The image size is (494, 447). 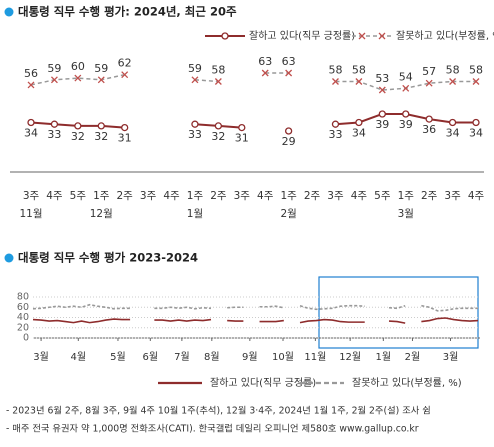 What do you see at coordinates (413, 357) in the screenshot?
I see `x-tick-label: 2월` at bounding box center [413, 357].